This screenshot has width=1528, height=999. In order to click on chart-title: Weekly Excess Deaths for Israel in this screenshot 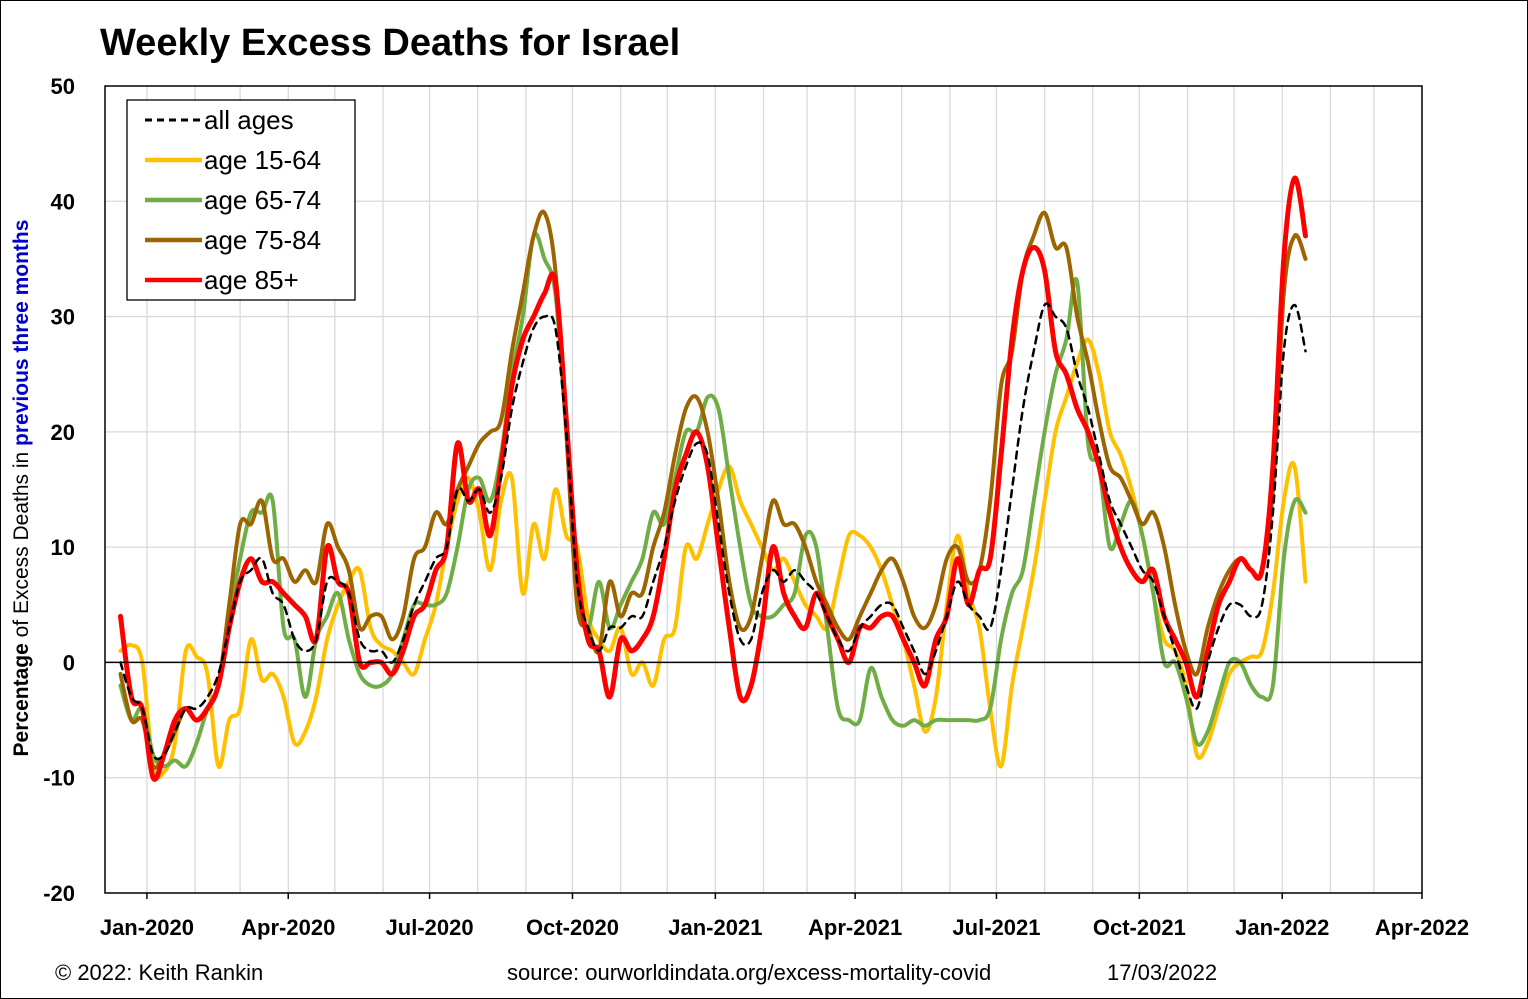, I will do `click(390, 43)`.